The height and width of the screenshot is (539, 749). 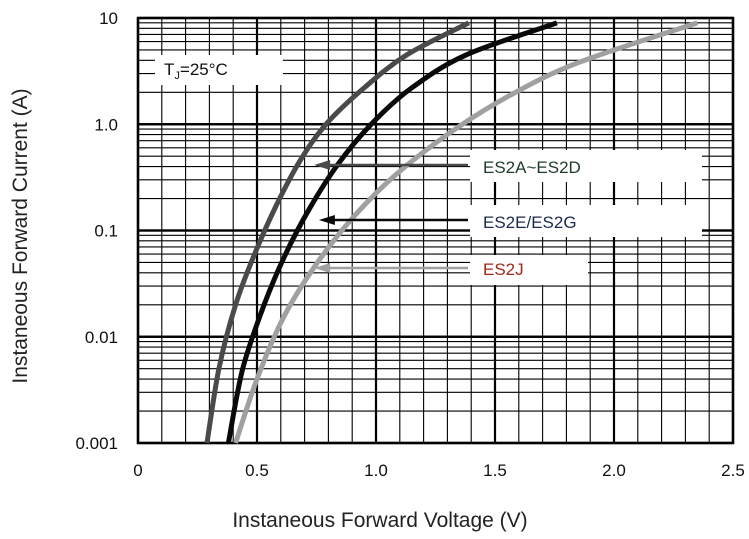 I want to click on y-tick-labels: 0.001 0.01 0.1 1.0 10, so click(x=96, y=231).